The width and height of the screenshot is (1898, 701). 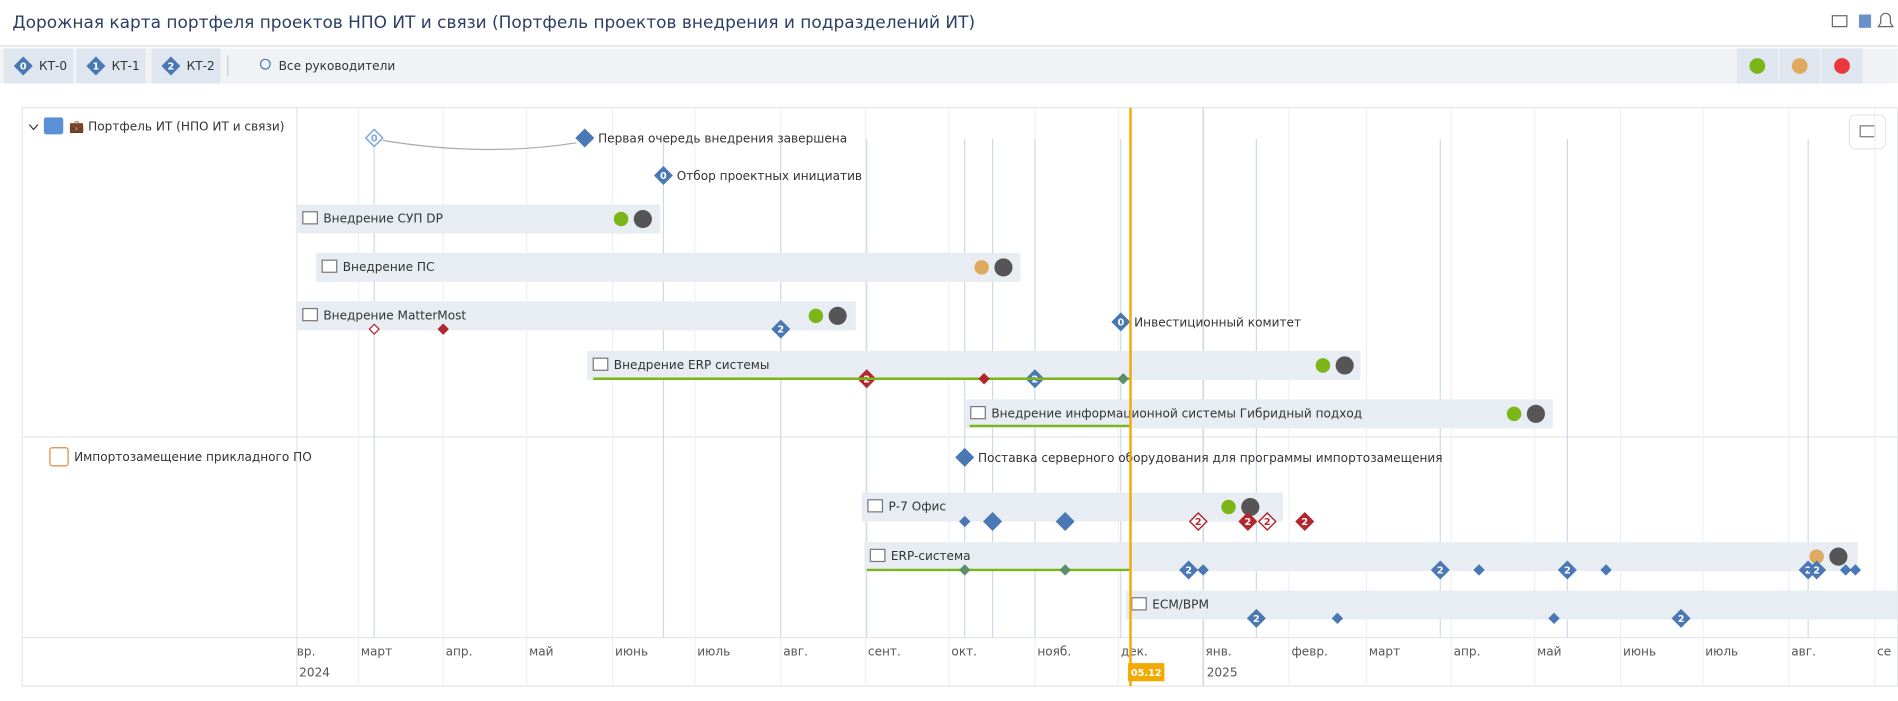 I want to click on project-label: Р-7 Офис, so click(x=917, y=507).